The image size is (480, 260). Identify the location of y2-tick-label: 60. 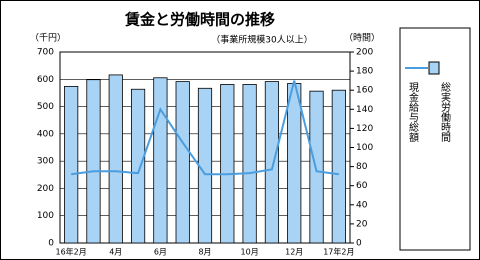
(362, 186).